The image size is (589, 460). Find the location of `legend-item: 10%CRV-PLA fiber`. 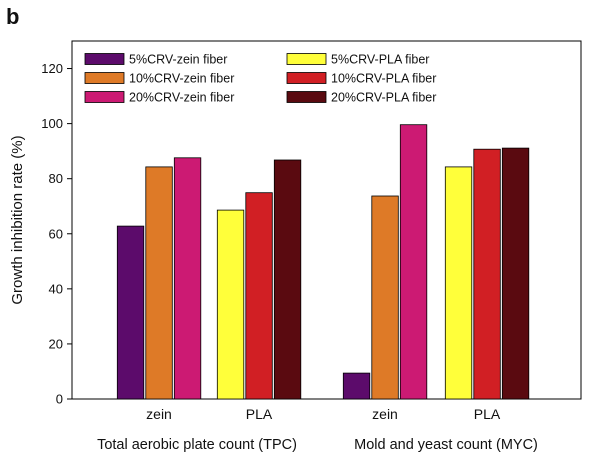

legend-item: 10%CRV-PLA fiber is located at coordinates (361, 79).